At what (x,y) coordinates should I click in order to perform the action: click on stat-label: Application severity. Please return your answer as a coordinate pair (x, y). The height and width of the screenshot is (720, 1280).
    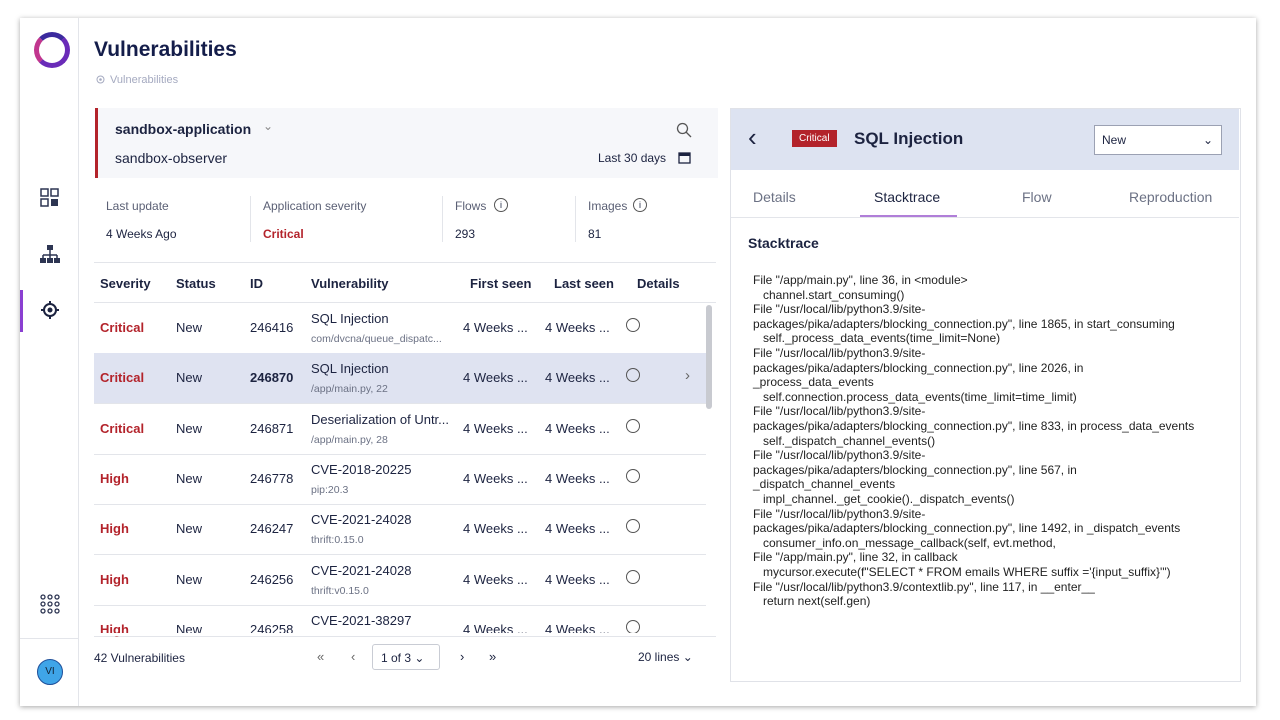
    Looking at the image, I should click on (315, 206).